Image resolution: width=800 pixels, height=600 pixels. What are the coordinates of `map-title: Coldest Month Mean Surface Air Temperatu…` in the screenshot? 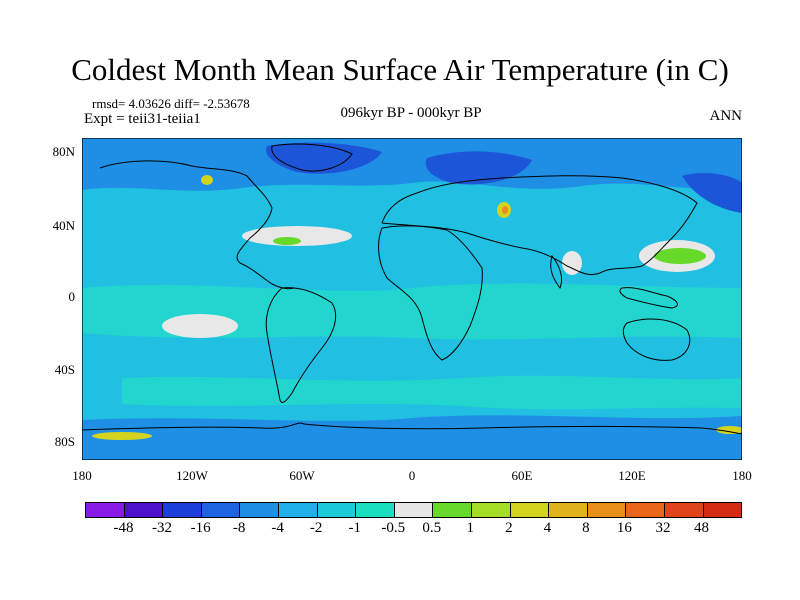 It's located at (400, 69).